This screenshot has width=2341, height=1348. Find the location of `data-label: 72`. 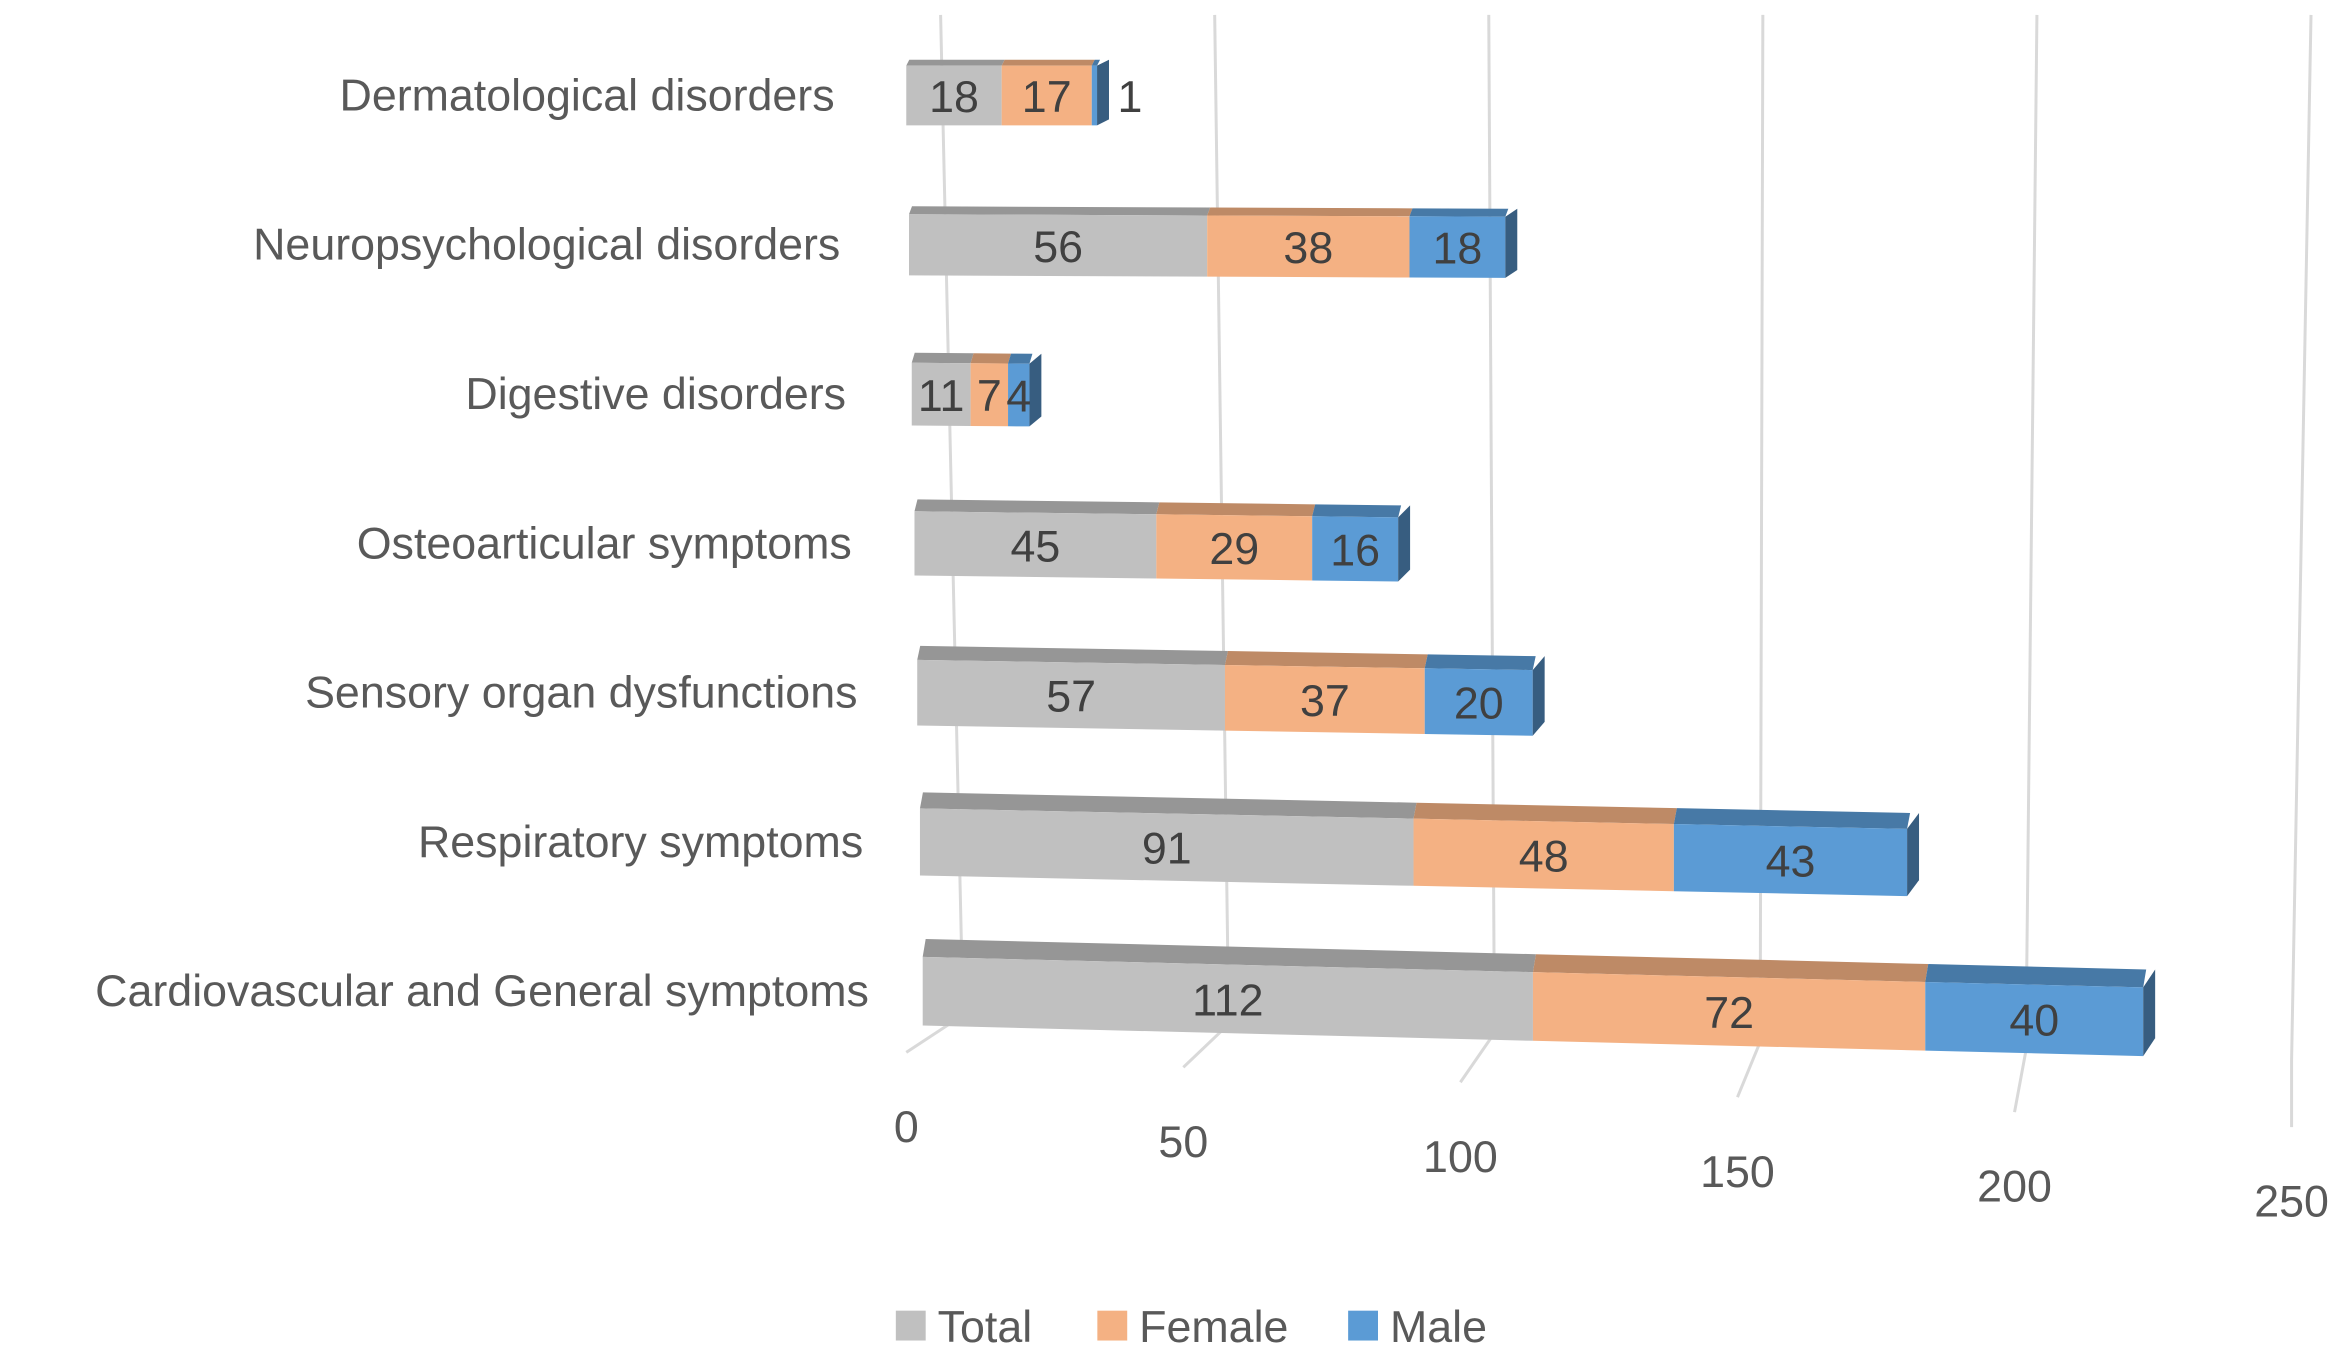

data-label: 72 is located at coordinates (1729, 1013).